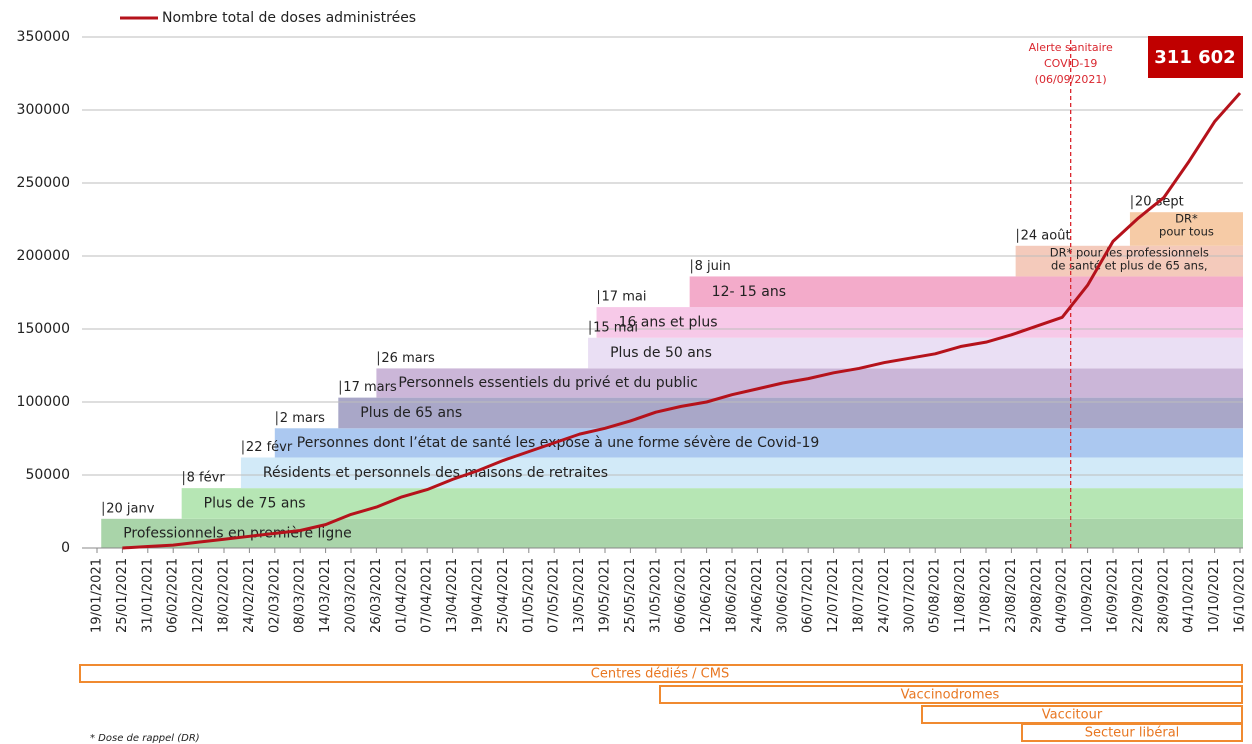  What do you see at coordinates (408, 358) in the screenshot?
I see `band-date: 26 mars` at bounding box center [408, 358].